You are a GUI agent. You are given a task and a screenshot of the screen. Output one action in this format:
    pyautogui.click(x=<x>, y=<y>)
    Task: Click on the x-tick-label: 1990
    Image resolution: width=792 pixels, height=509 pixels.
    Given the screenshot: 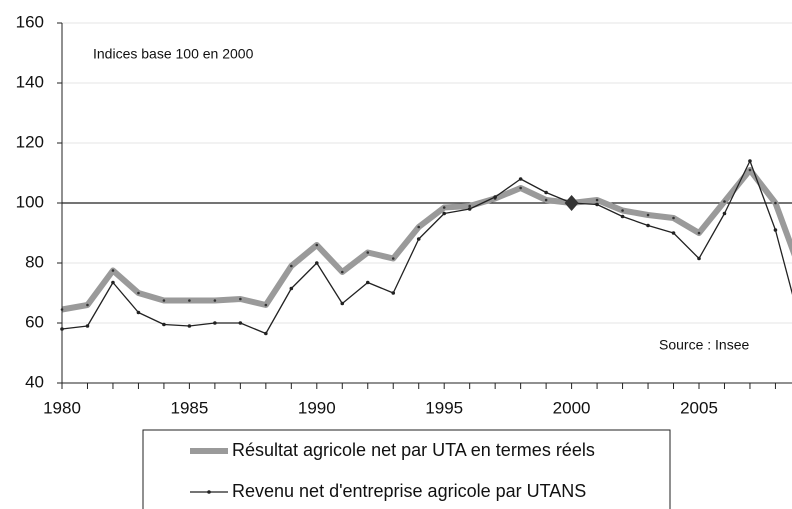 What is the action you would take?
    pyautogui.click(x=317, y=407)
    